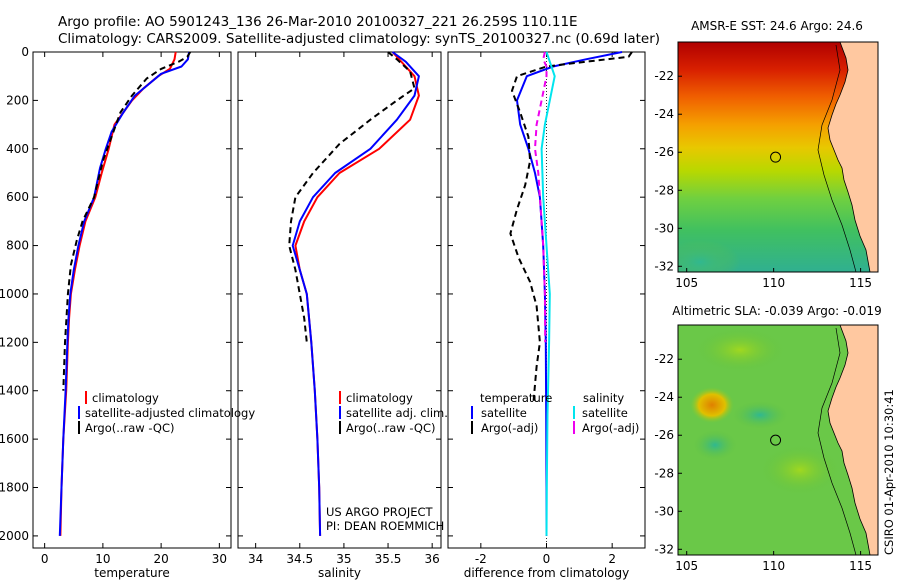 This screenshot has width=900, height=580. I want to click on x-tick-label: 30, so click(219, 559).